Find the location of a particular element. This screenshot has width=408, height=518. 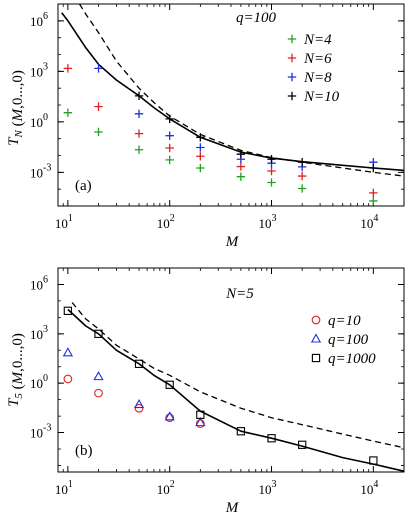

x-tick-label: 10¹ is located at coordinates (64, 222).